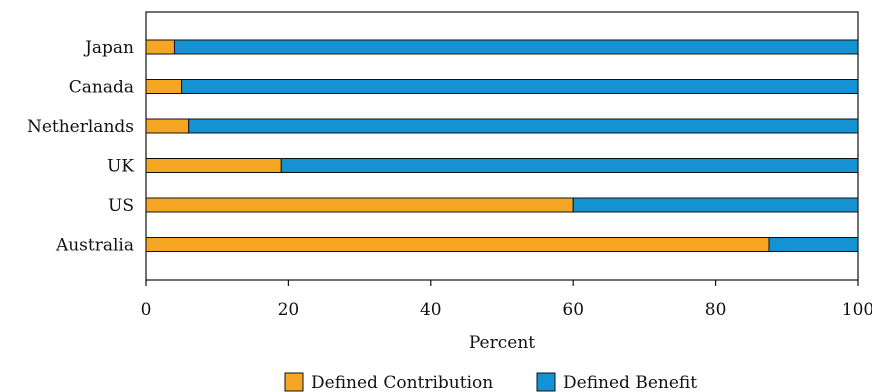 This screenshot has width=872, height=392. I want to click on legend-label: Defined Benefit, so click(630, 382).